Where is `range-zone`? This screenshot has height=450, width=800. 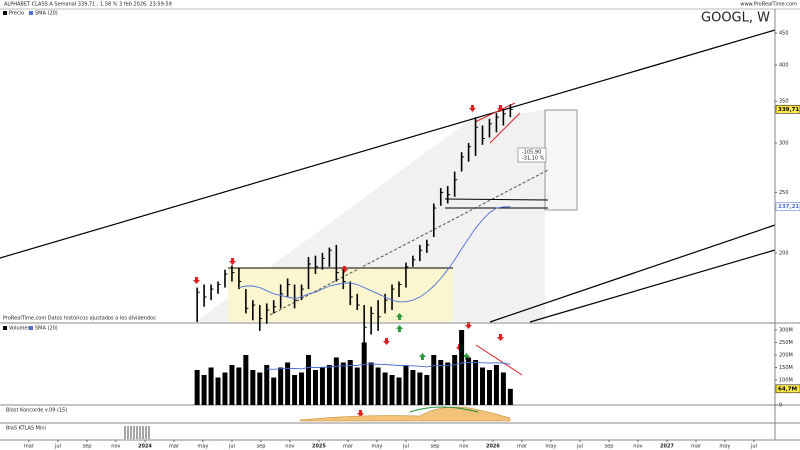 range-zone is located at coordinates (340, 295).